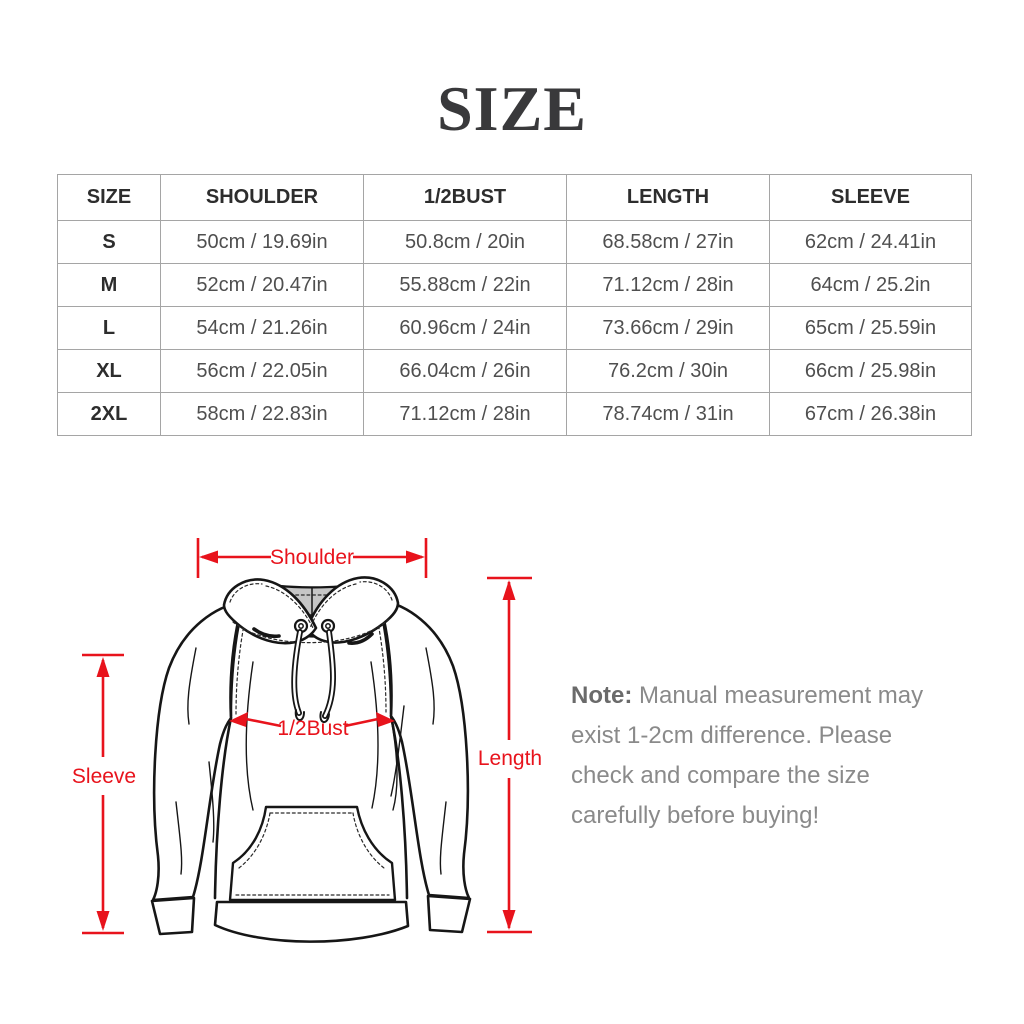 The image size is (1024, 1024). What do you see at coordinates (668, 371) in the screenshot?
I see `cell-length: 76.2cm / 30in` at bounding box center [668, 371].